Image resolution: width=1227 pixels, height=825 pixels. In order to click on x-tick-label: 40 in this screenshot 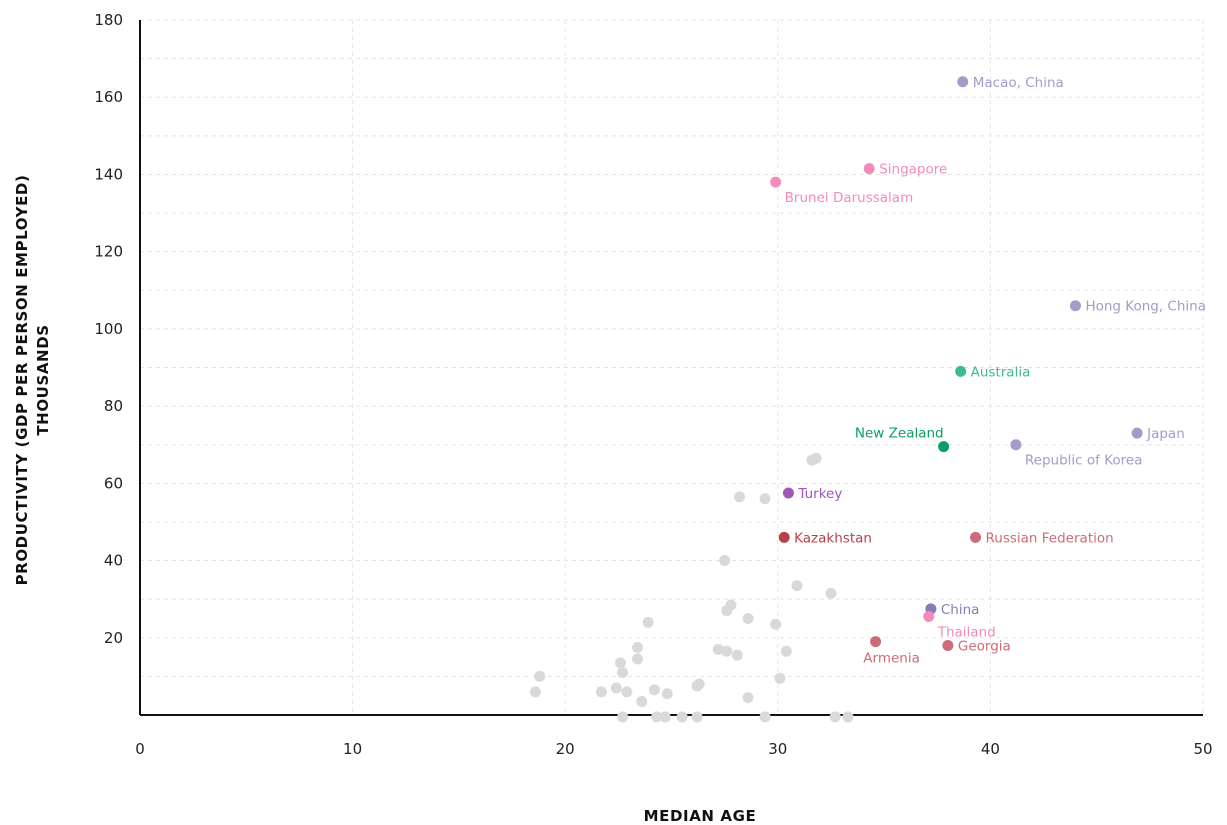, I will do `click(990, 749)`.